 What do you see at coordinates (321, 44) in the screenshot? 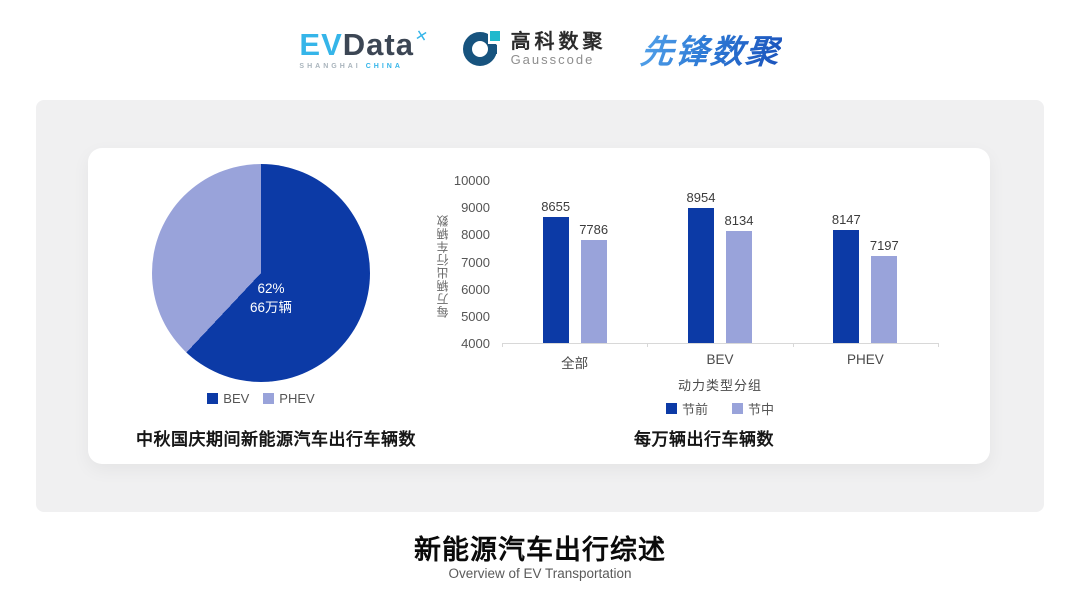
I see `evdata-ev-text: EV` at bounding box center [321, 44].